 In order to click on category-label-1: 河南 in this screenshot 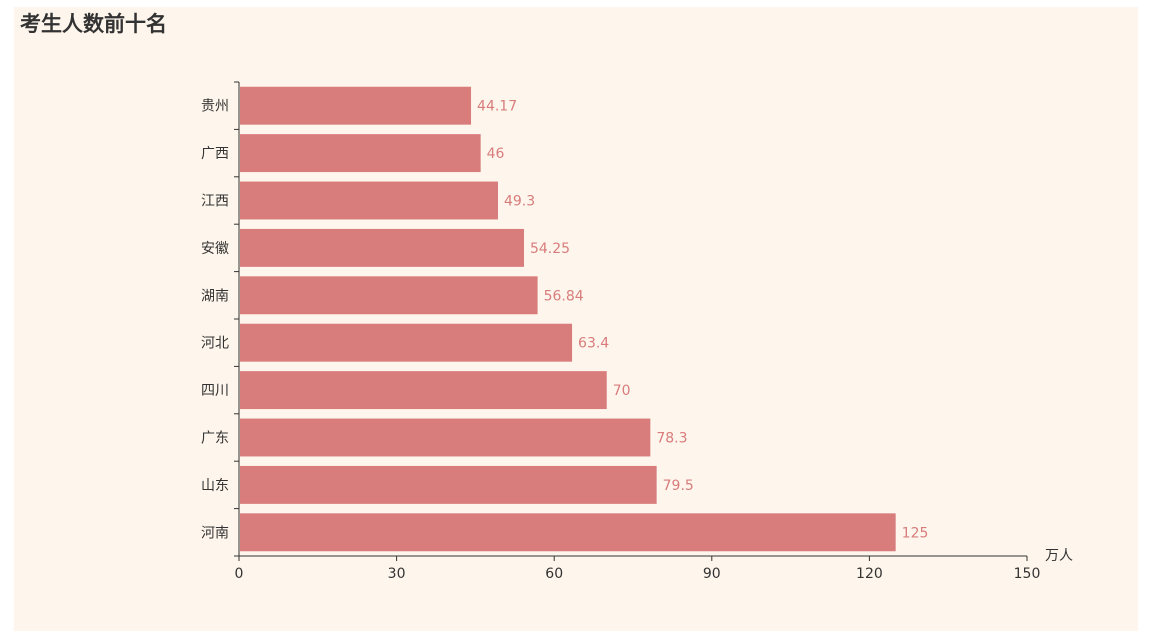, I will do `click(215, 533)`.